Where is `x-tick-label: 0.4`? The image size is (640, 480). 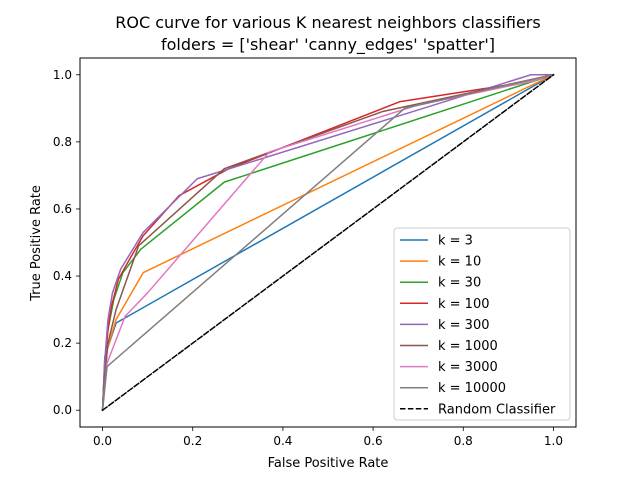
x-tick-label: 0.4 is located at coordinates (282, 441).